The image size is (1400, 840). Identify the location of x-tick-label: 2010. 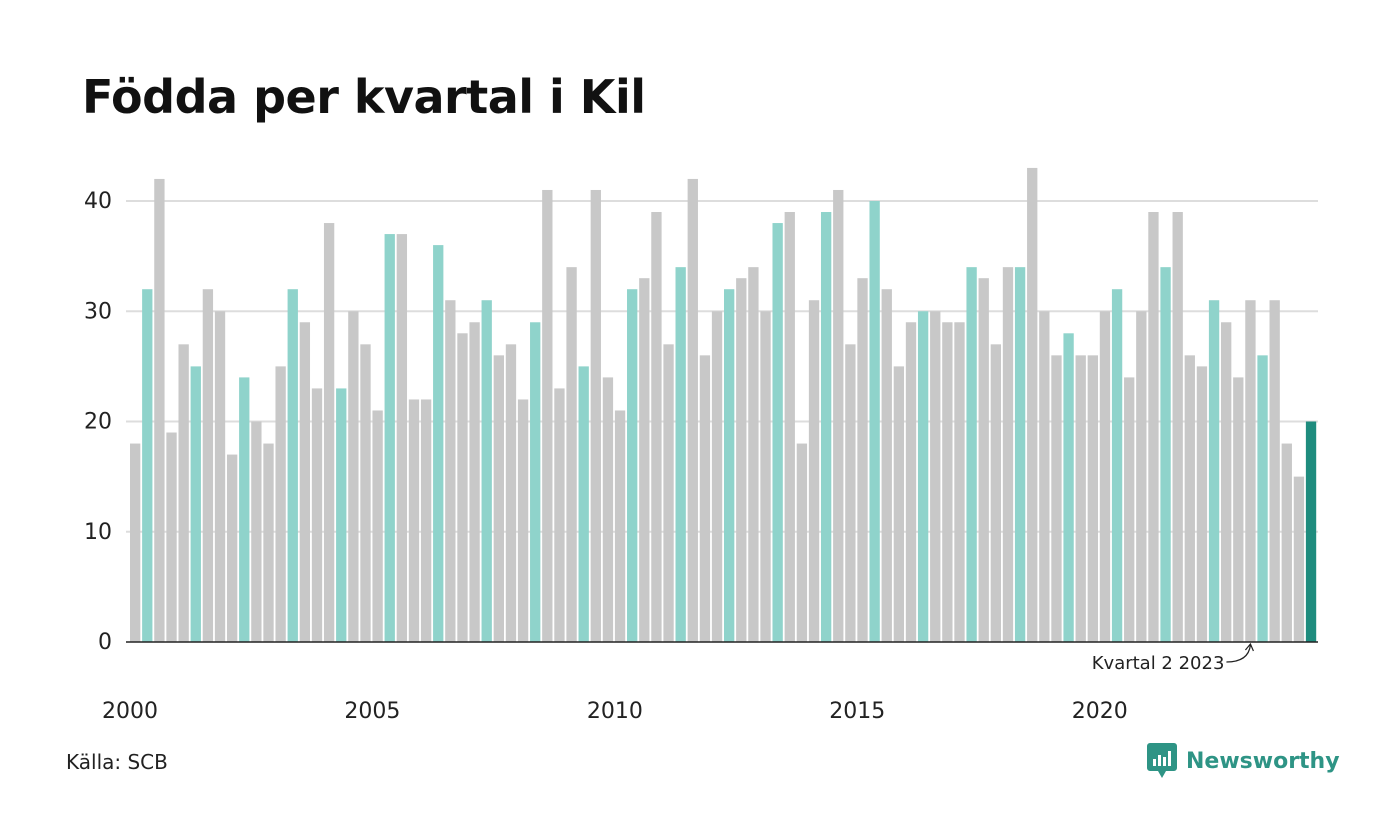
(615, 711).